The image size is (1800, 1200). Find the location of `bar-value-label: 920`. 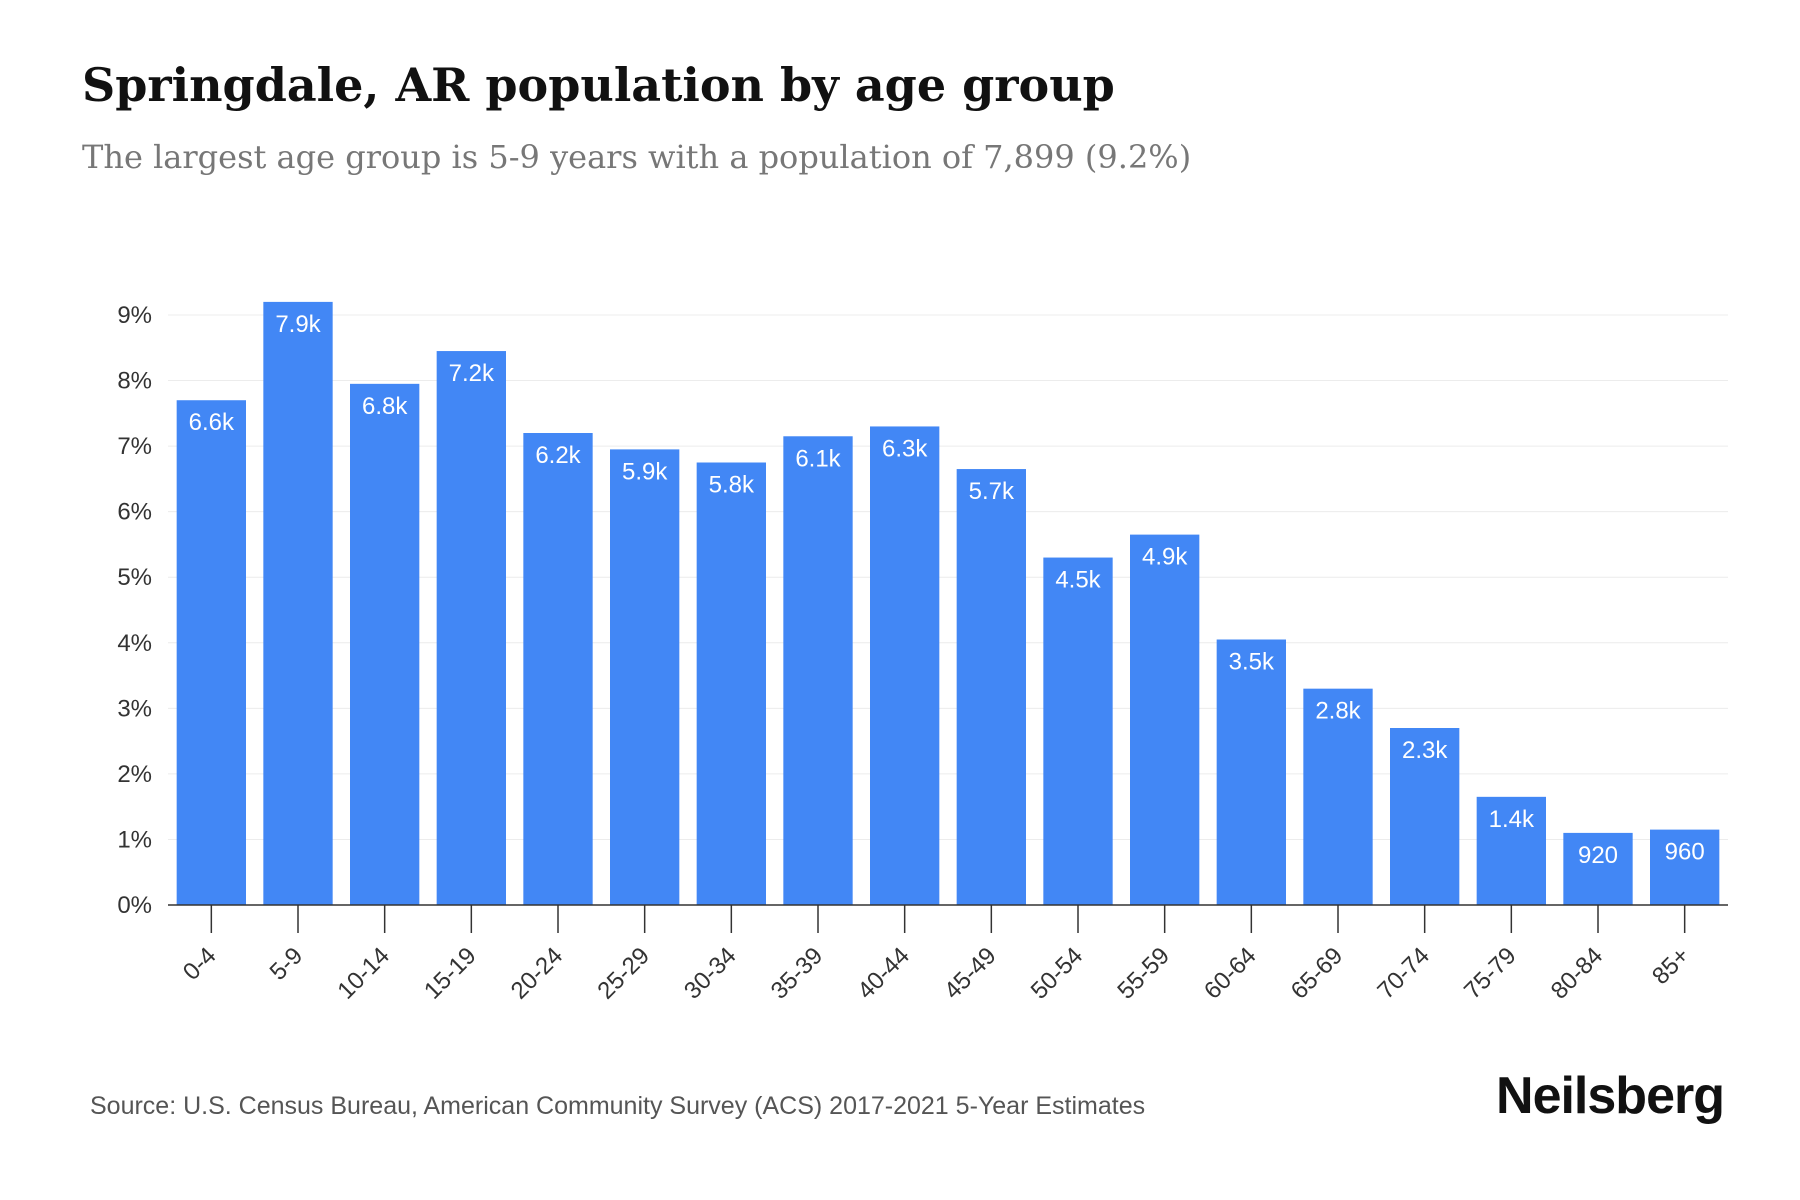

bar-value-label: 920 is located at coordinates (1598, 855).